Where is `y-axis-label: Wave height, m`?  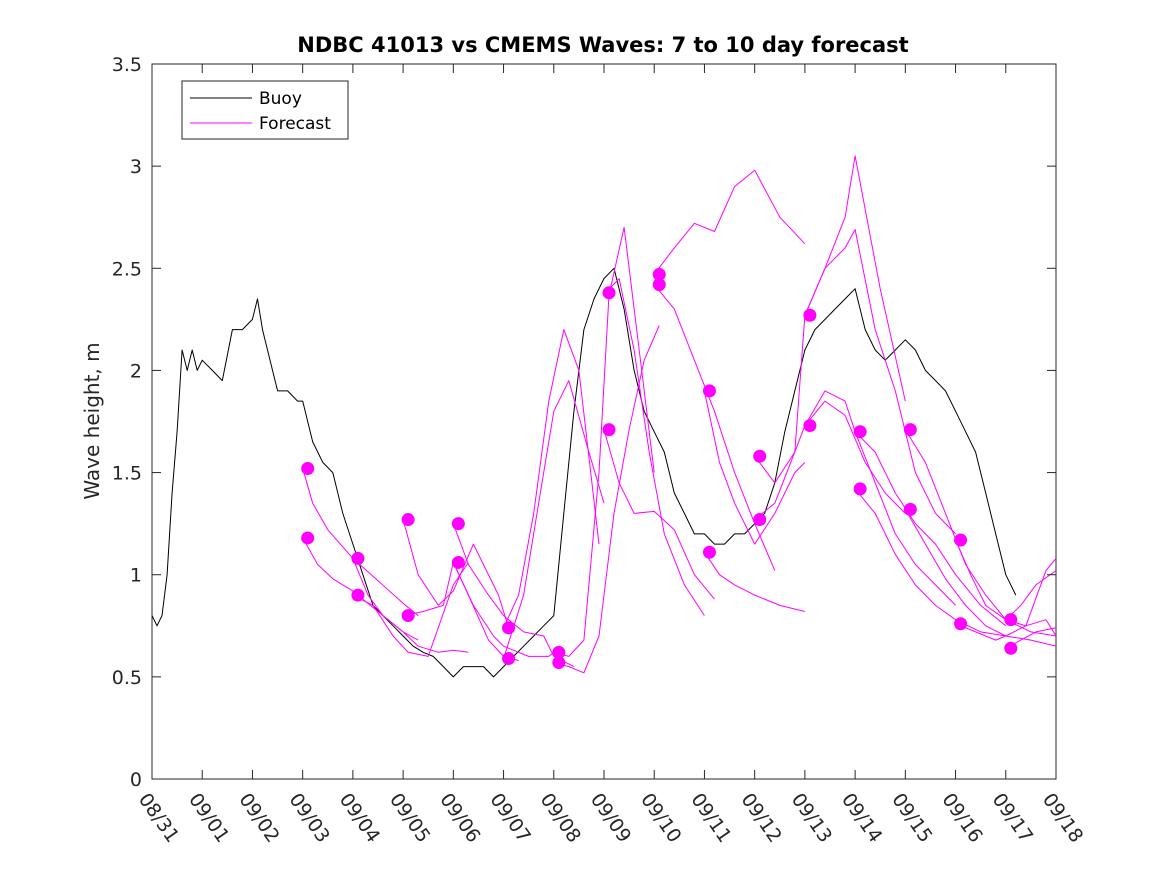 y-axis-label: Wave height, m is located at coordinates (92, 420).